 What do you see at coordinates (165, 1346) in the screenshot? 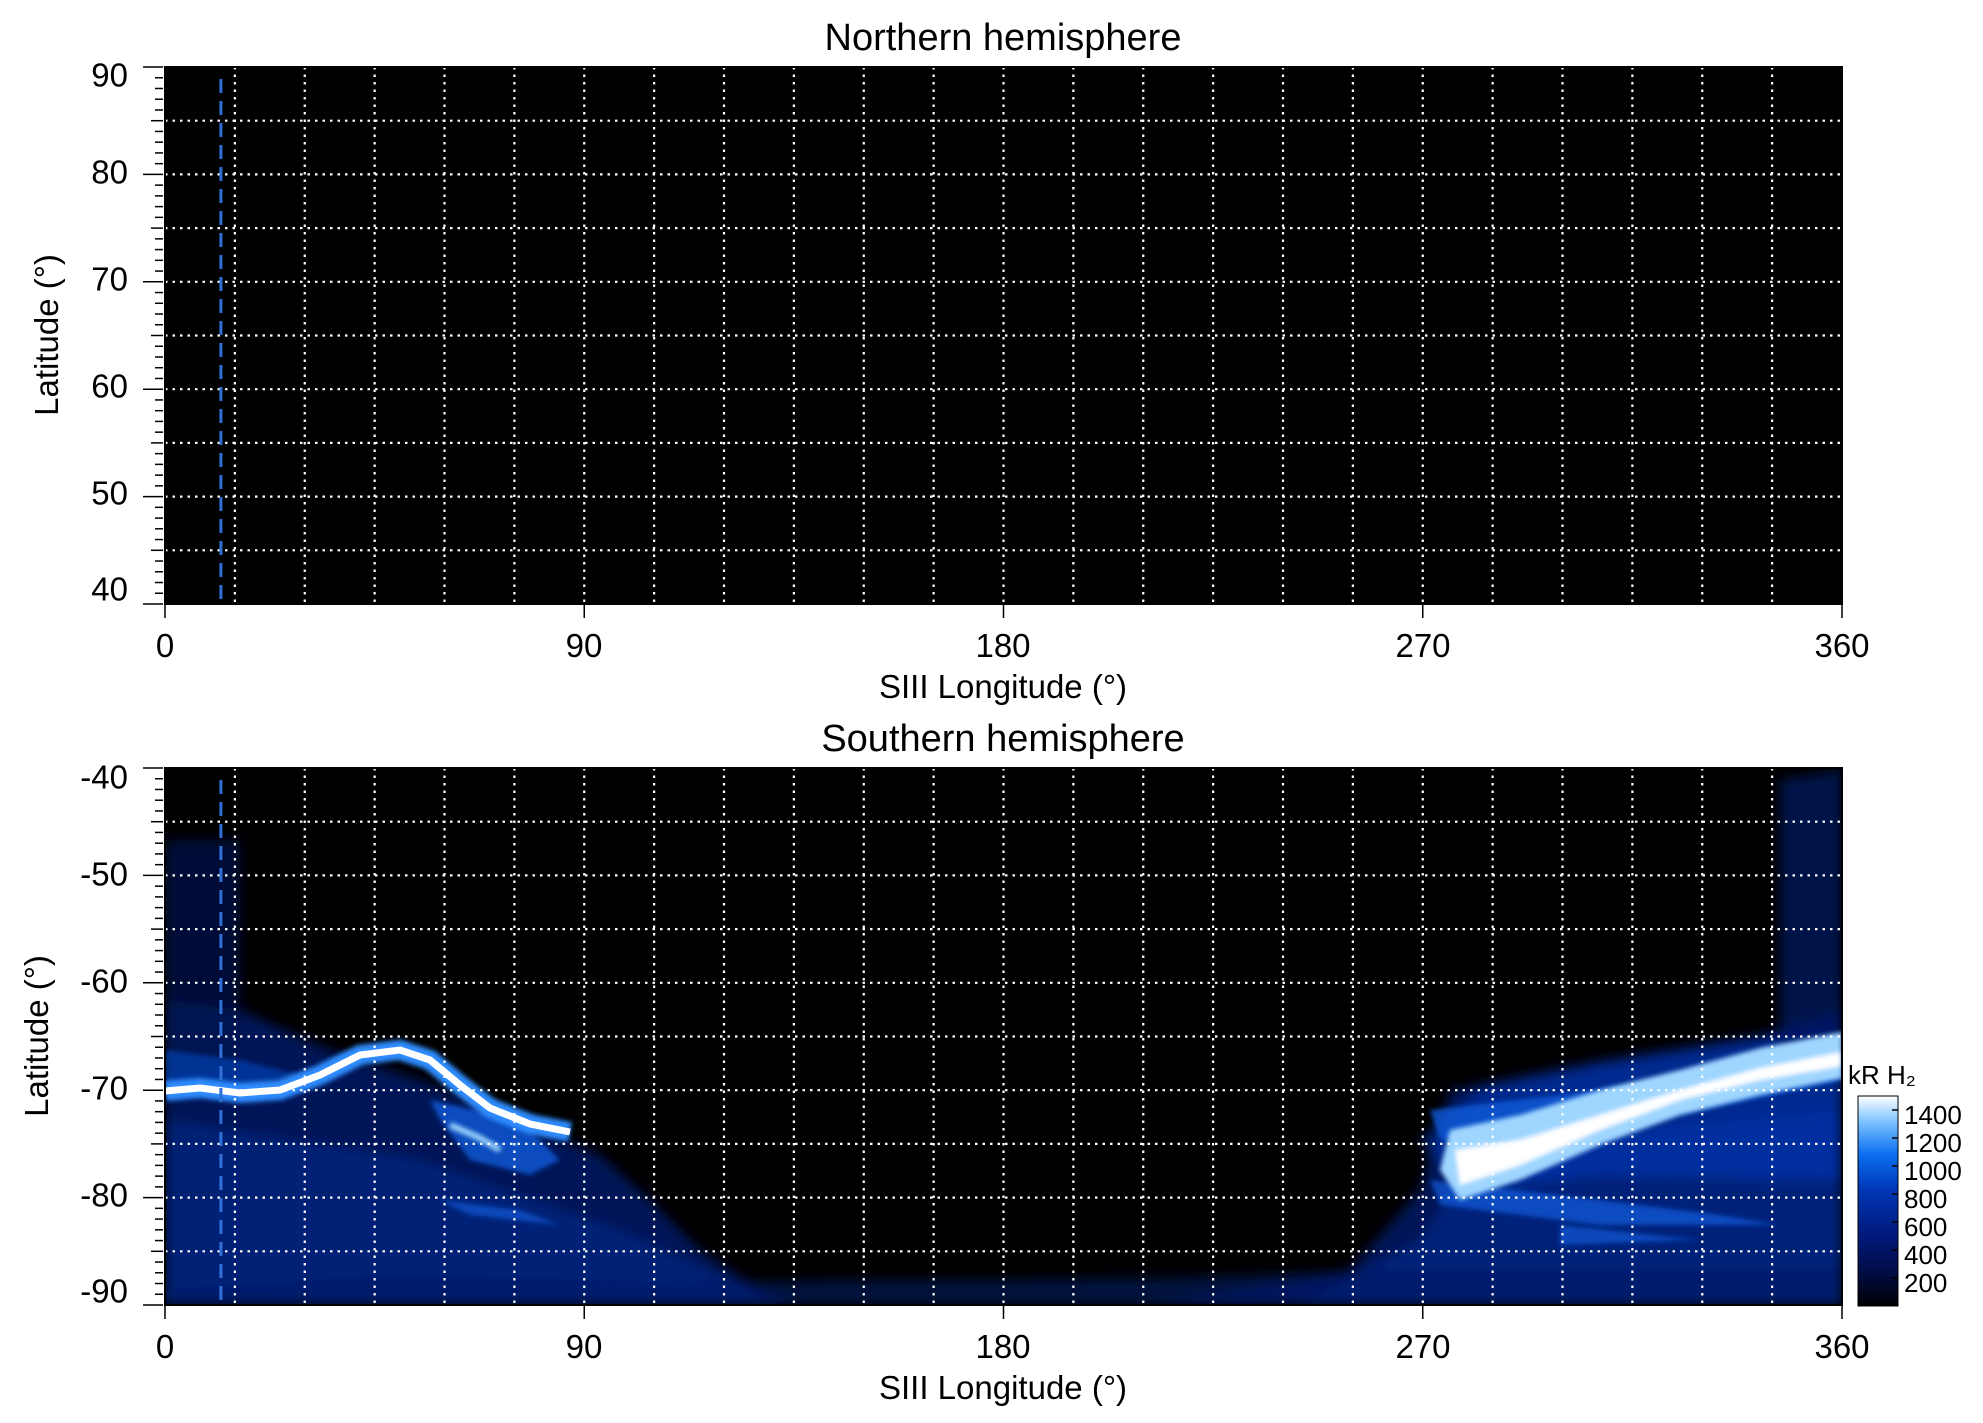
I see `southern-xtick-0: 0` at bounding box center [165, 1346].